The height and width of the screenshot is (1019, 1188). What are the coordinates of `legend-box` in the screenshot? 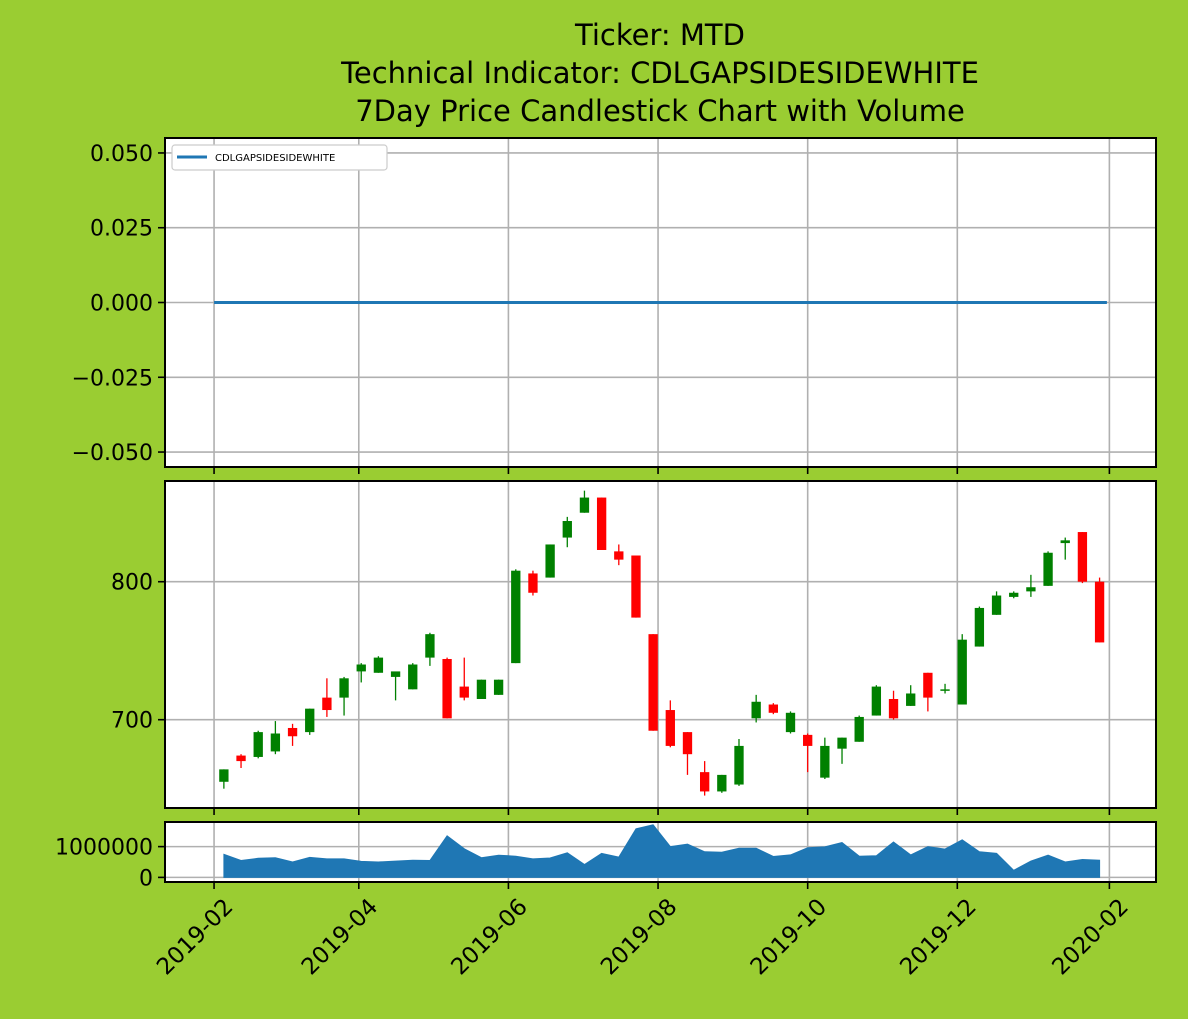 It's located at (279, 157).